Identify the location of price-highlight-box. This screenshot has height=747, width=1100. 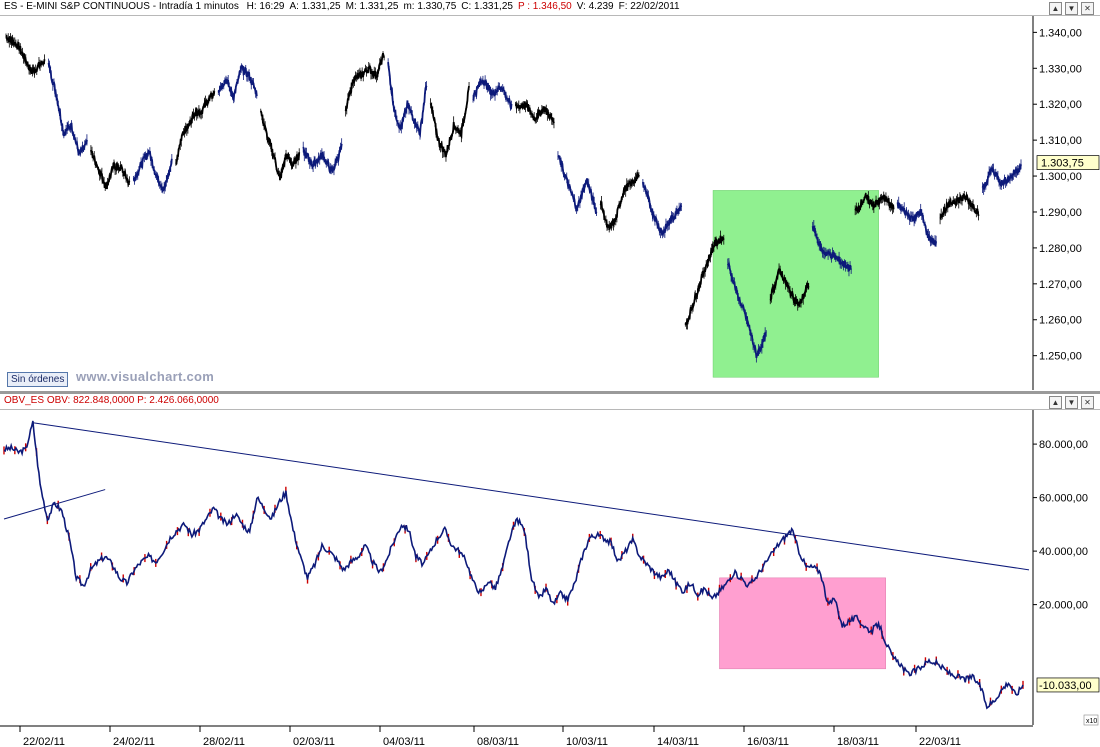
(795, 284).